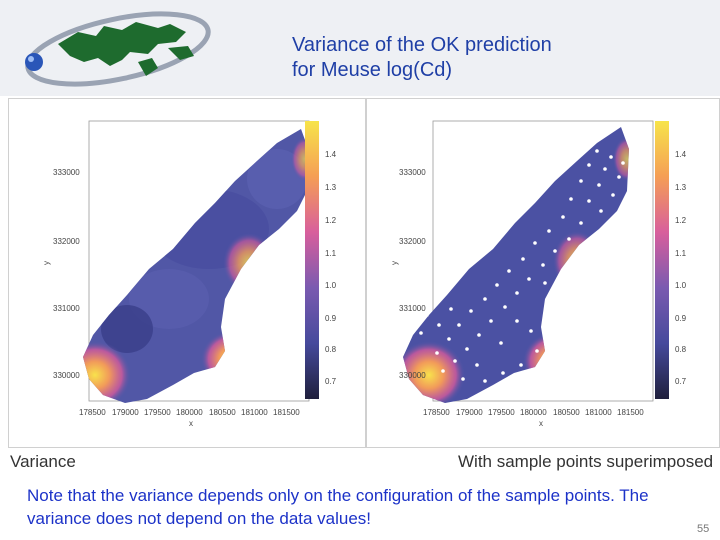  Describe the element at coordinates (703, 529) in the screenshot. I see `page-number: 55` at that location.